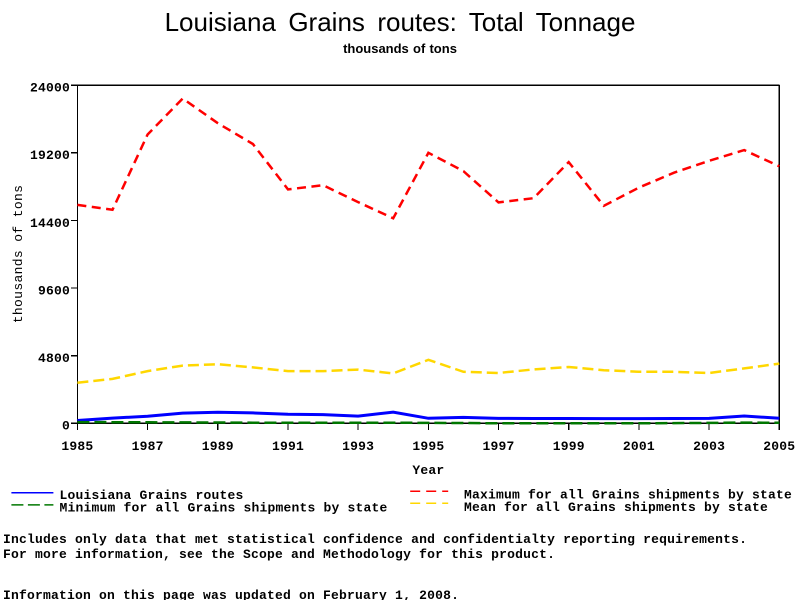  I want to click on svg-text: Louisiana Grains routes, so click(152, 495).